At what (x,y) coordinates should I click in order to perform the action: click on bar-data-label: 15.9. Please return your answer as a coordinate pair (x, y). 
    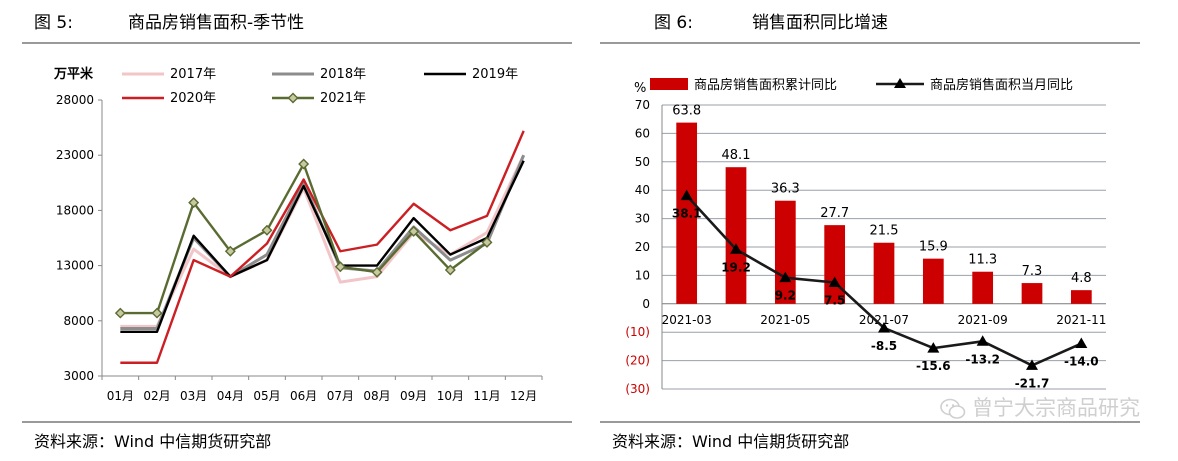
    Looking at the image, I should click on (933, 247).